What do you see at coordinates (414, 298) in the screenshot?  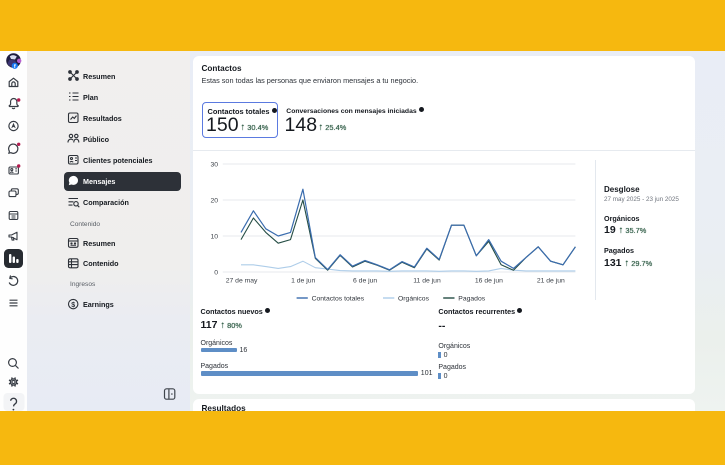 I see `svg-text: Orgánicos` at bounding box center [414, 298].